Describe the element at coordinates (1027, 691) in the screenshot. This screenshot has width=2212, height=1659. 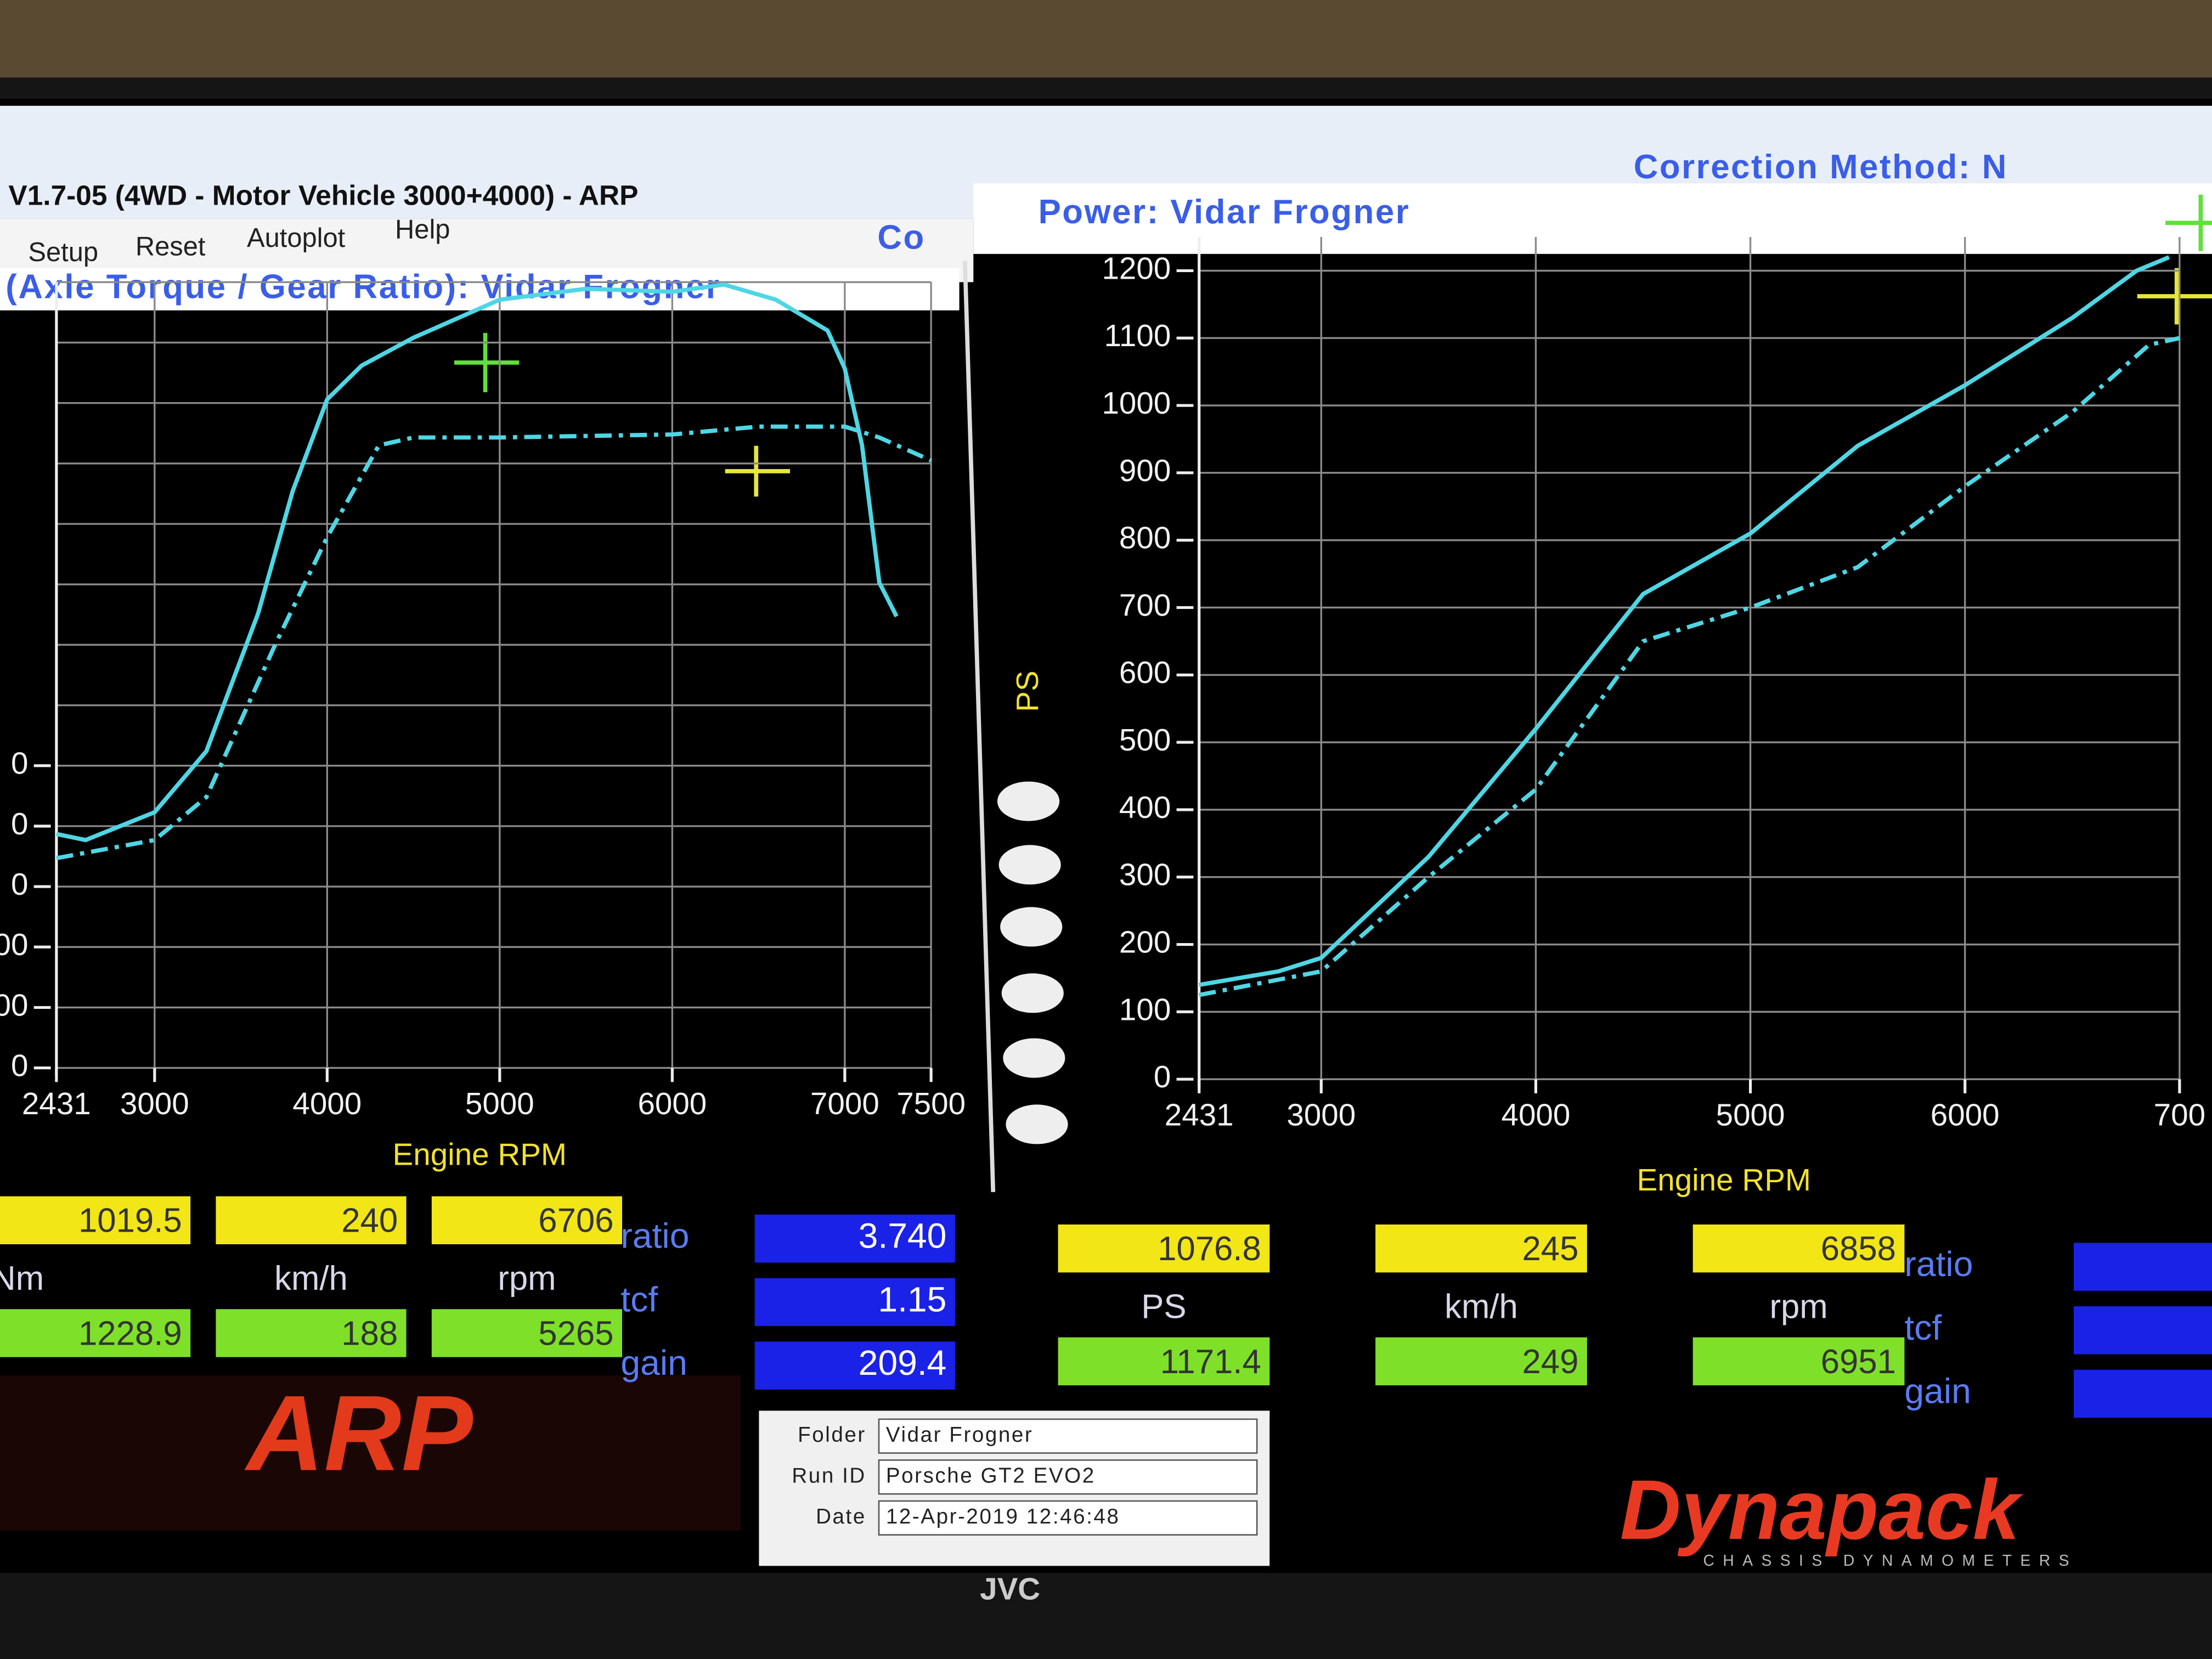
I see `y-axis-label: PS` at that location.